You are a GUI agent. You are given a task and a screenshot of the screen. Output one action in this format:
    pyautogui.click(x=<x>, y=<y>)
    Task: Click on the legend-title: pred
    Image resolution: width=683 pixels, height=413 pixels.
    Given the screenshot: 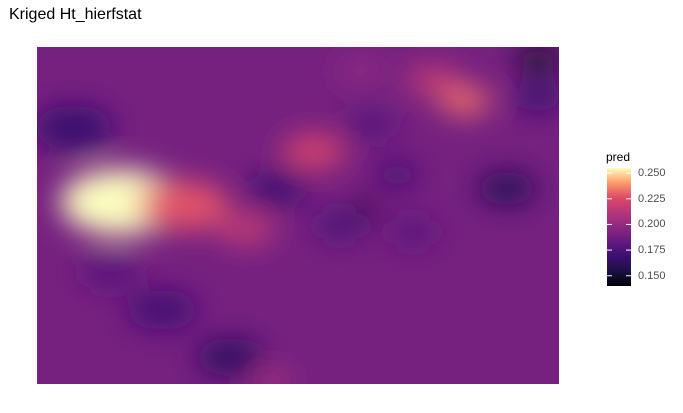 What is the action you would take?
    pyautogui.click(x=618, y=157)
    